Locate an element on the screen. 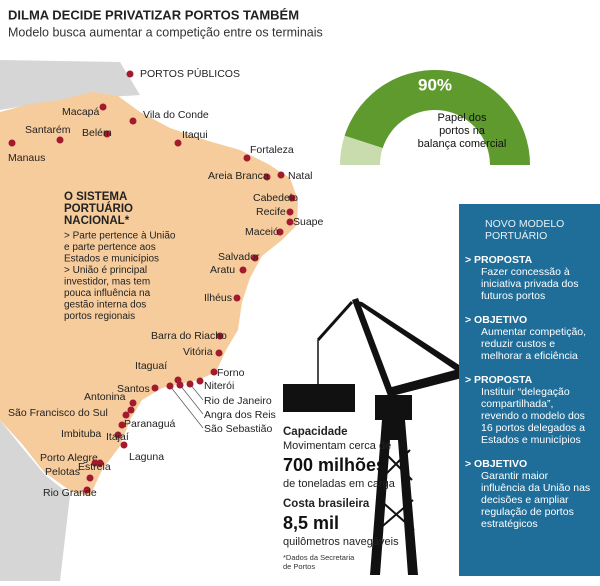 Image resolution: width=600 pixels, height=586 pixels. port-label: São Sebastião is located at coordinates (238, 429).